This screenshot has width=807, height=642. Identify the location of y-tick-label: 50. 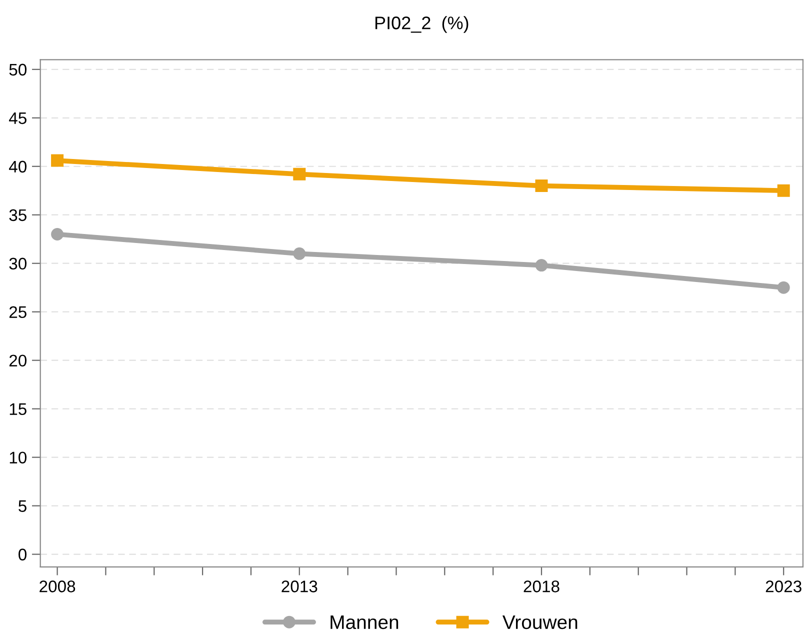
(18, 70).